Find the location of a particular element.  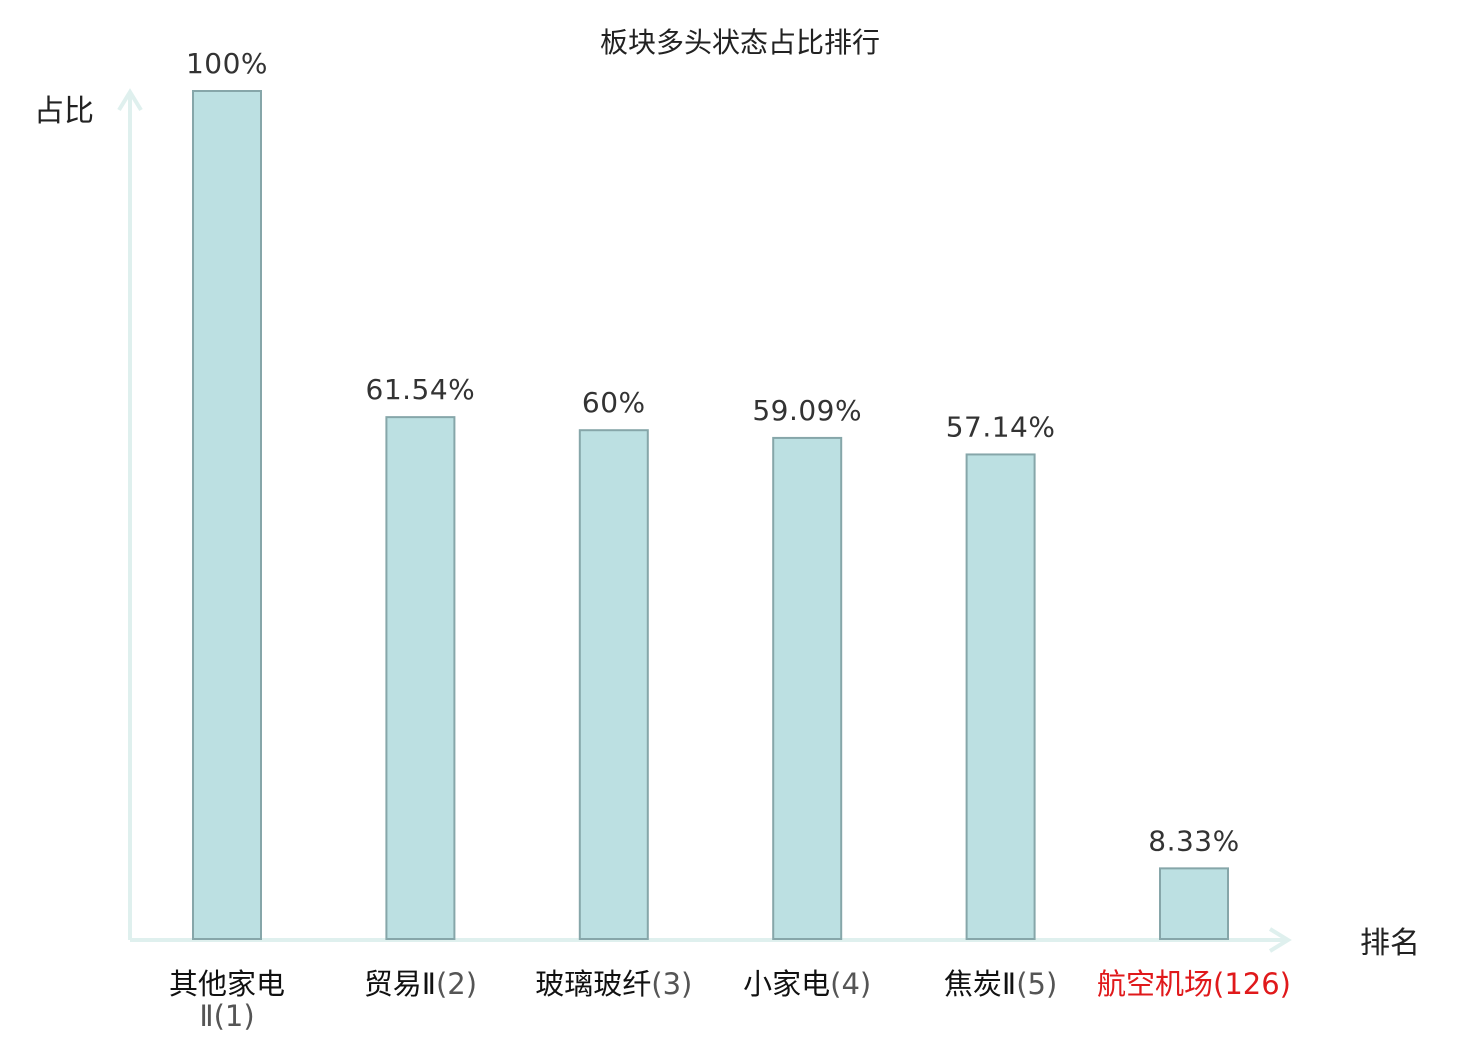

category-label: 航空机场(126) is located at coordinates (1194, 984).